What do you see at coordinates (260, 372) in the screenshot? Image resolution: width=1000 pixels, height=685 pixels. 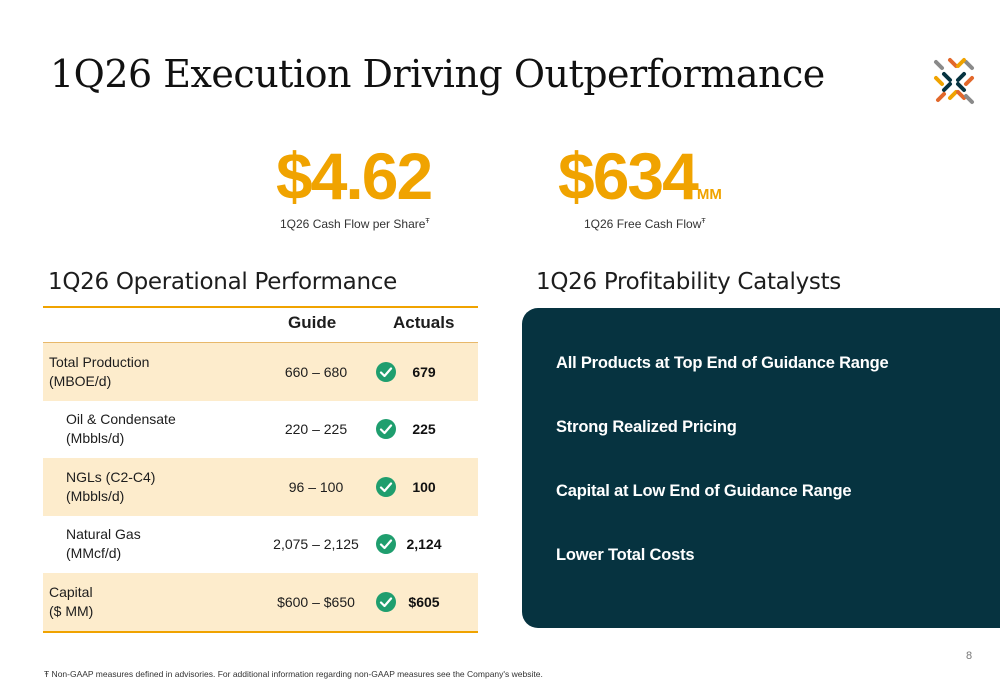 I see `table-row: Total Production (MBOE/d) 660 – 680 679` at bounding box center [260, 372].